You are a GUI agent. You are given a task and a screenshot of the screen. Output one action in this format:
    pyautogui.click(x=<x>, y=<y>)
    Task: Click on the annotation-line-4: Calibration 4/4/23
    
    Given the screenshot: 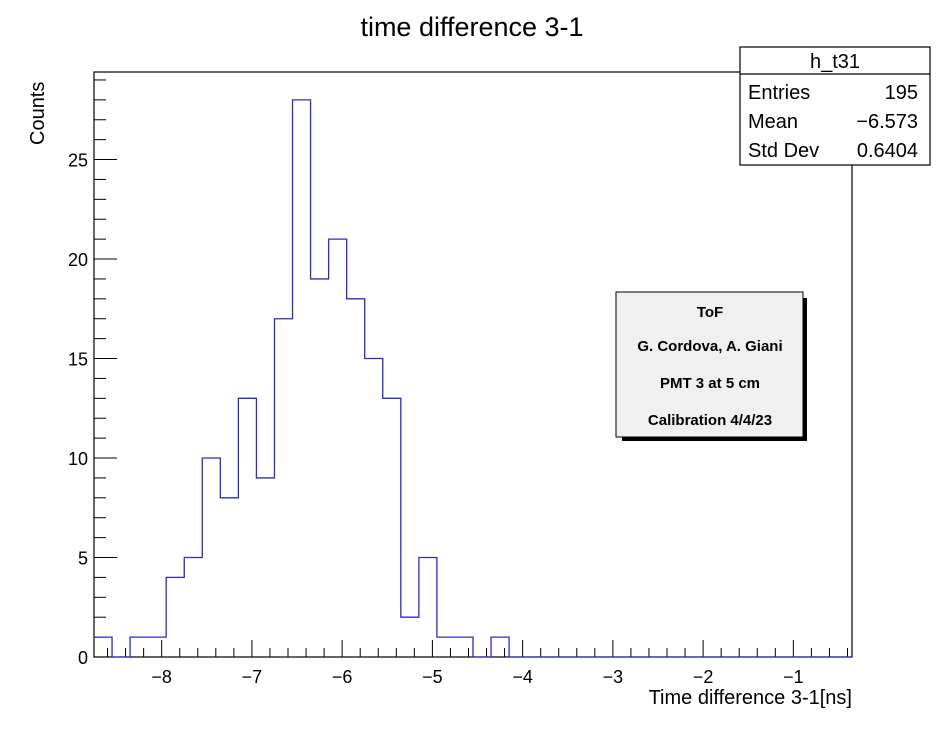 What is the action you would take?
    pyautogui.click(x=710, y=420)
    